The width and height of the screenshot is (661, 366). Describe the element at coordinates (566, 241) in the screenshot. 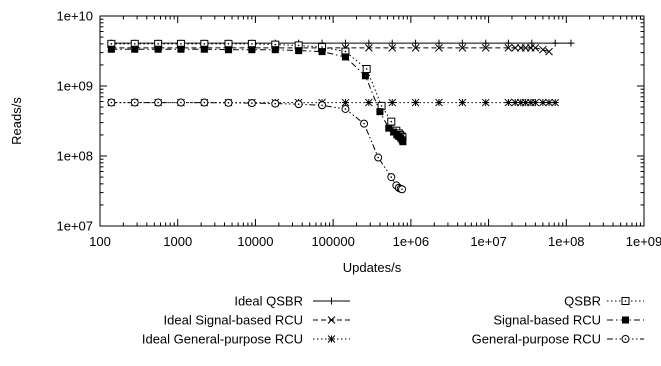

I see `x-tick-label: 1e+08` at that location.